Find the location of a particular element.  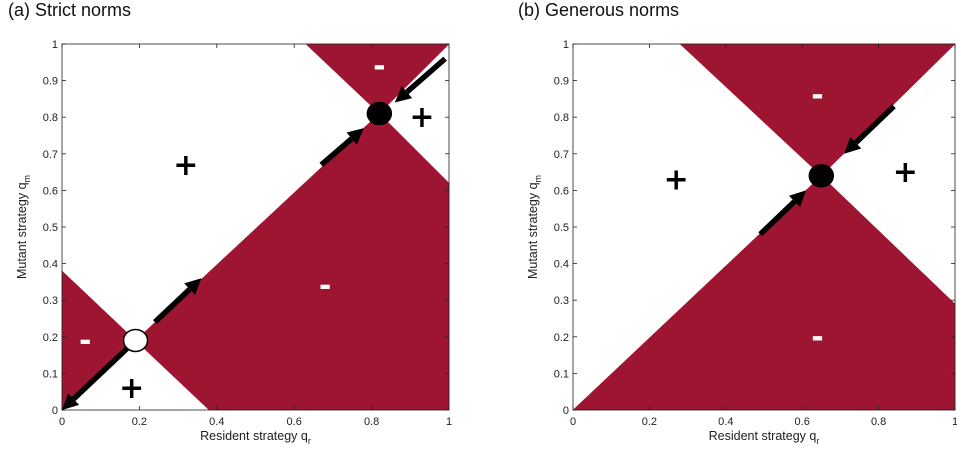

panel-b-title: (b) Generous norms is located at coordinates (599, 10).